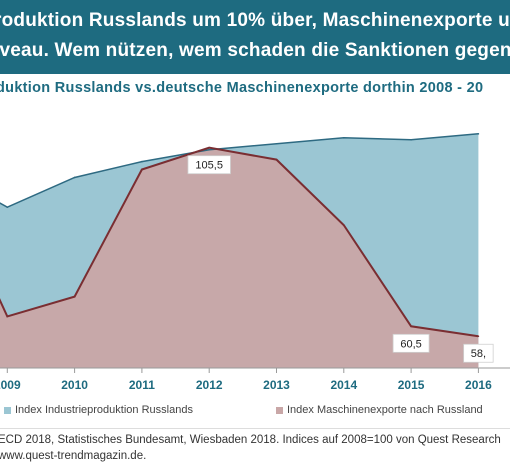 The width and height of the screenshot is (510, 473). What do you see at coordinates (343, 385) in the screenshot?
I see `x-tick-label-2014: 2014` at bounding box center [343, 385].